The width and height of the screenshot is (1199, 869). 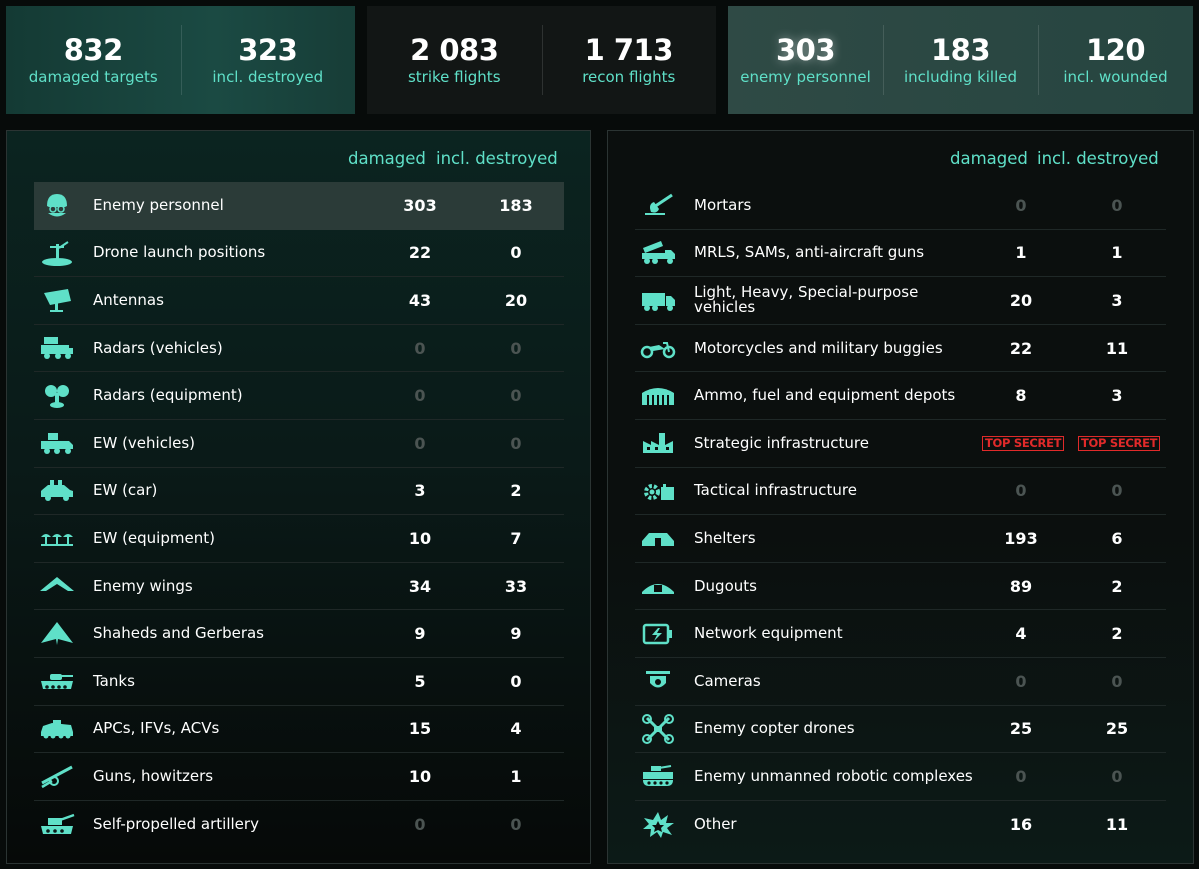 I want to click on table-row: EW (car) 3 2, so click(x=299, y=492).